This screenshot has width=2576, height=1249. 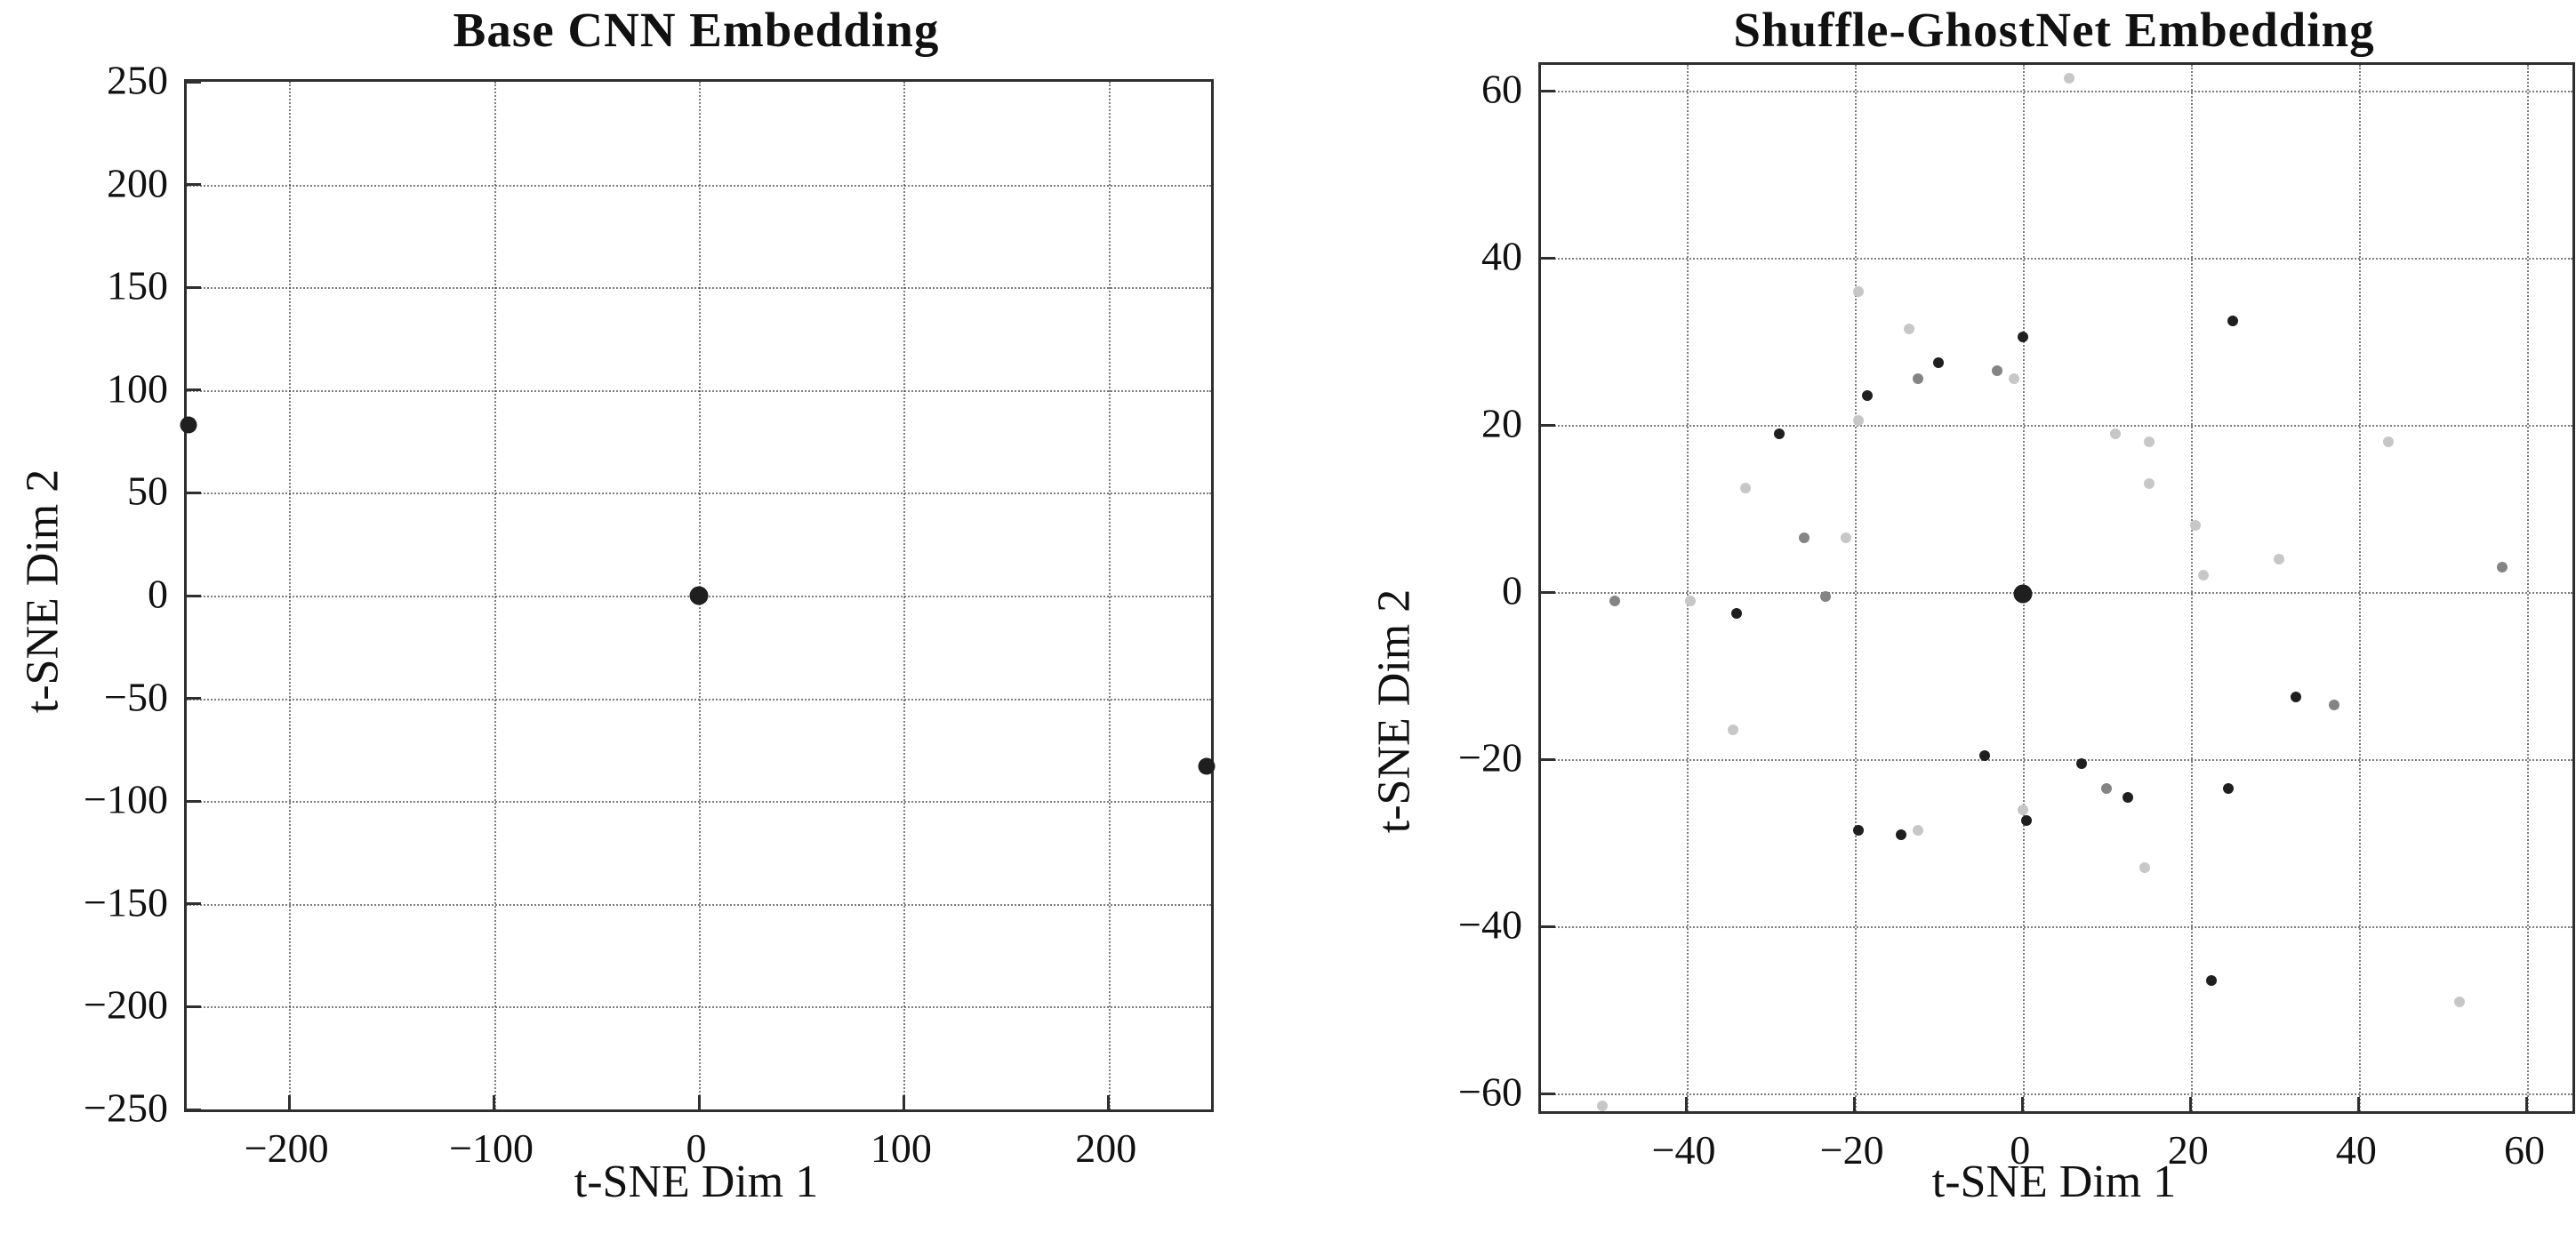 What do you see at coordinates (1490, 925) in the screenshot?
I see `tick-label-y--40: −40` at bounding box center [1490, 925].